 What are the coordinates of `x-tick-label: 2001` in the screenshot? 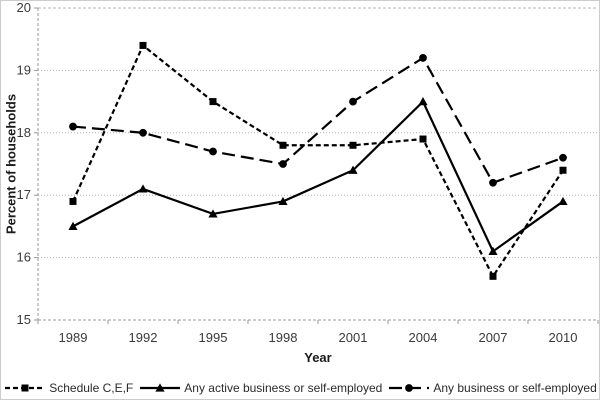 It's located at (353, 337).